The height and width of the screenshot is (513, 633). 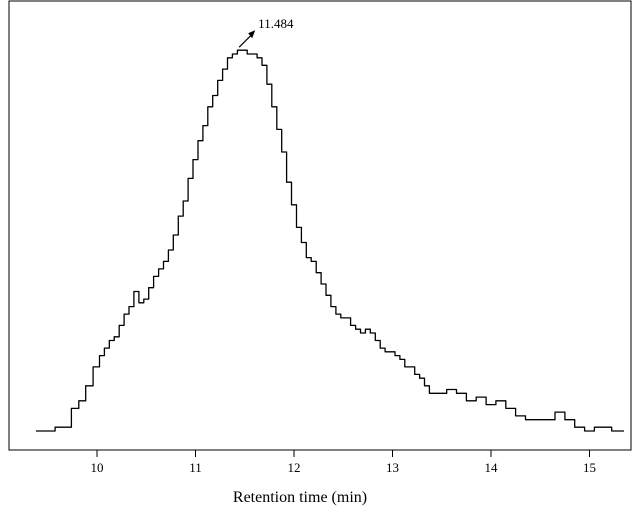 I want to click on annotation-arrowhead, so click(x=252, y=34).